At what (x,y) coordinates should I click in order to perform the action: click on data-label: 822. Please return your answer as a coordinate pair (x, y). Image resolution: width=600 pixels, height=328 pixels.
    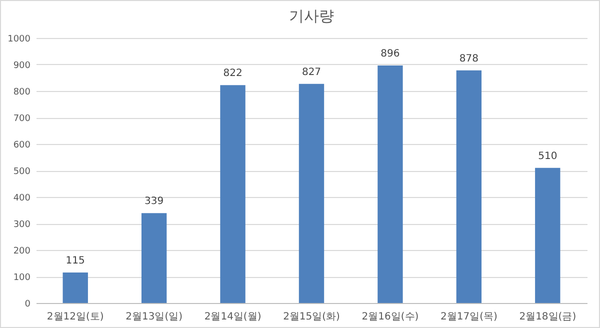
    Looking at the image, I should click on (232, 74).